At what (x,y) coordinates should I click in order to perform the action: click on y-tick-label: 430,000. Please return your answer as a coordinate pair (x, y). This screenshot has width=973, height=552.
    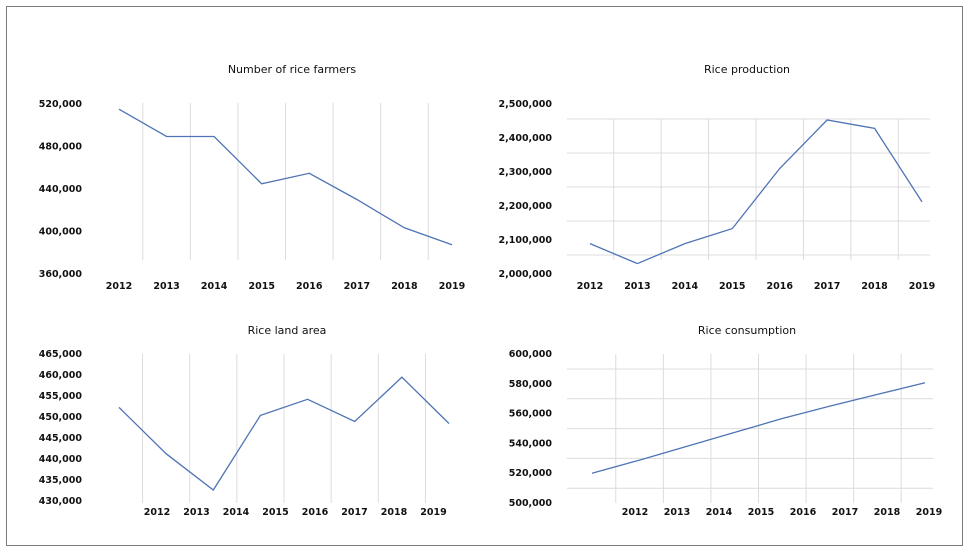
    Looking at the image, I should click on (61, 501).